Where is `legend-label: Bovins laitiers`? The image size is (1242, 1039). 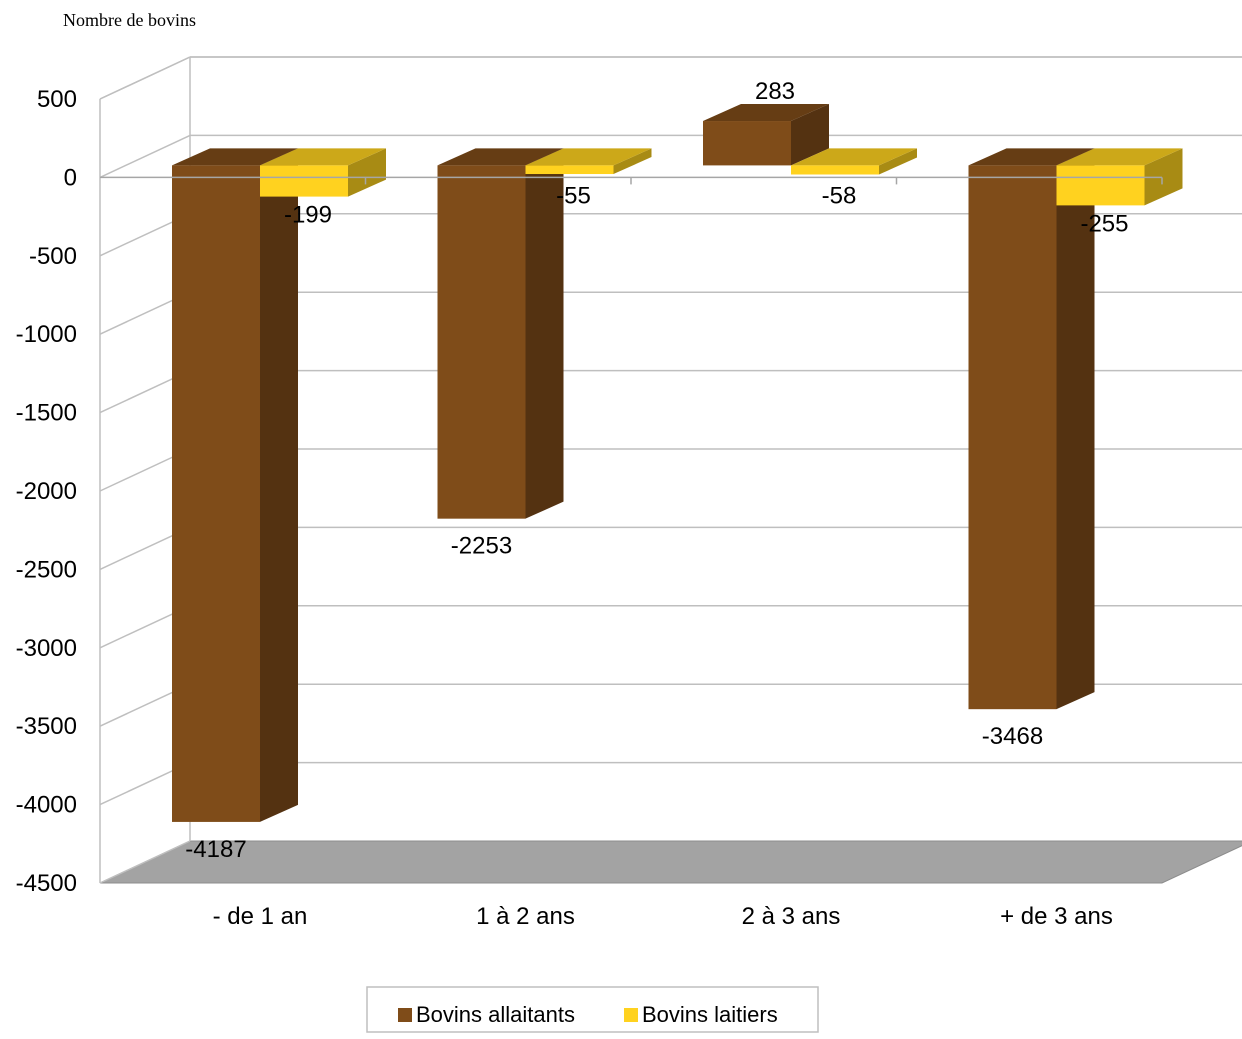
legend-label: Bovins laitiers is located at coordinates (710, 1014).